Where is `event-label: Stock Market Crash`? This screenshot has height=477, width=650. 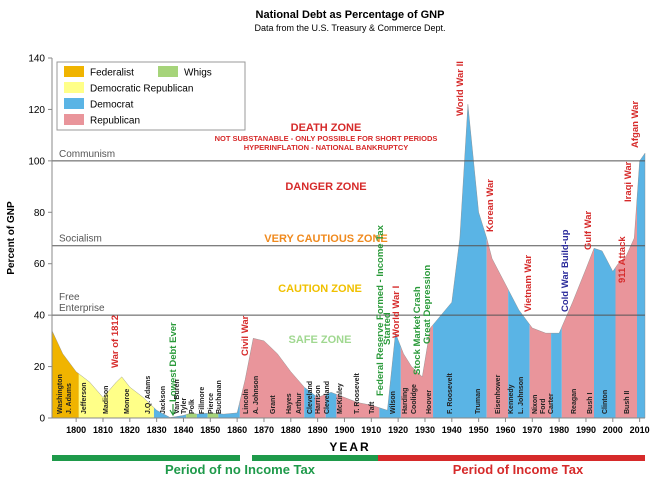 event-label: Stock Market Crash is located at coordinates (417, 330).